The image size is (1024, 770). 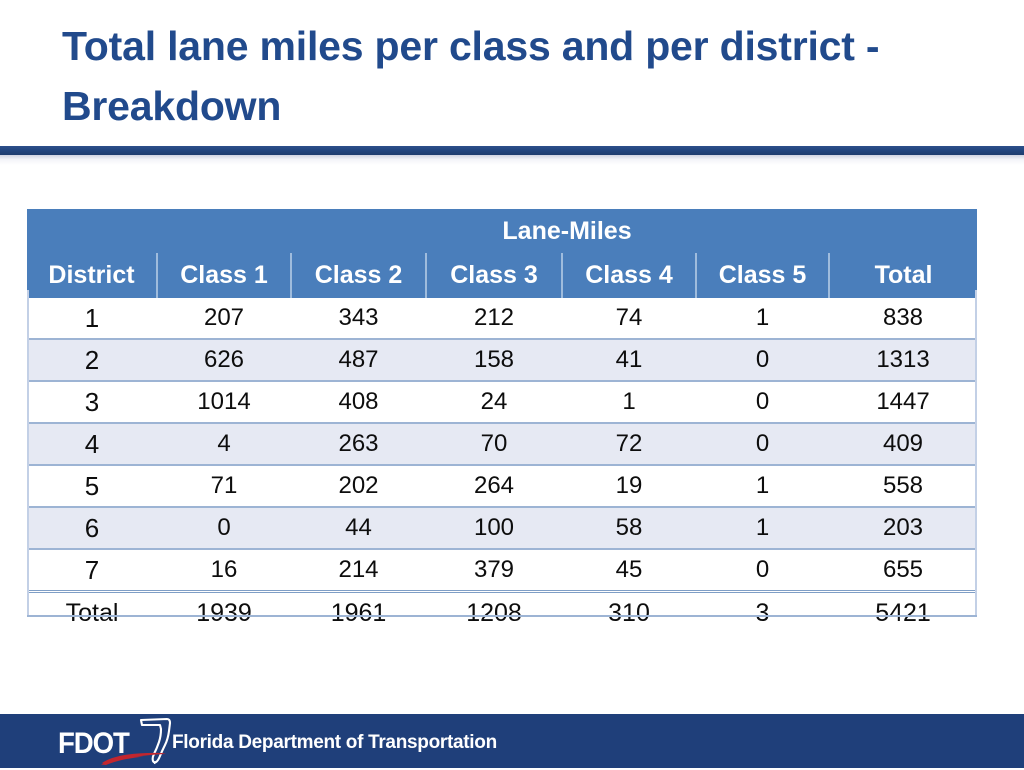 What do you see at coordinates (903, 527) in the screenshot?
I see `cell-total: 203` at bounding box center [903, 527].